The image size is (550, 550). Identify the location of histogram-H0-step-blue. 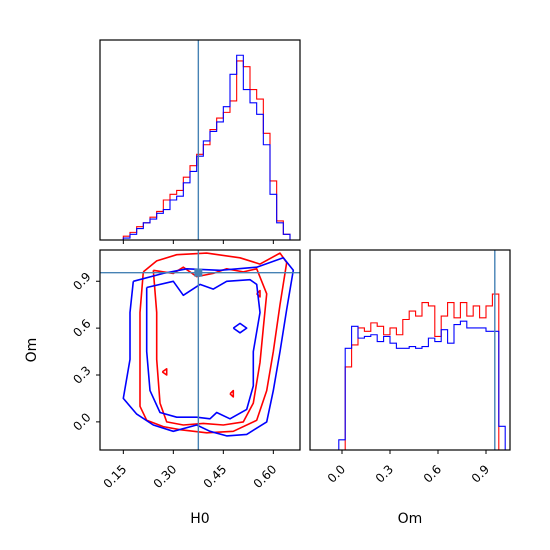
(206, 147).